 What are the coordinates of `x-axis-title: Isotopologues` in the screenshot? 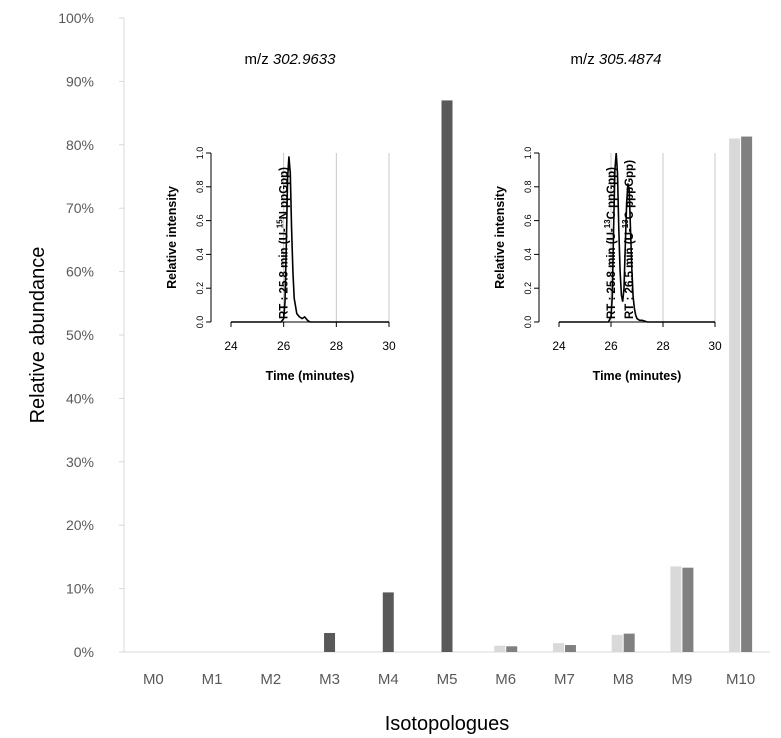 It's located at (447, 724).